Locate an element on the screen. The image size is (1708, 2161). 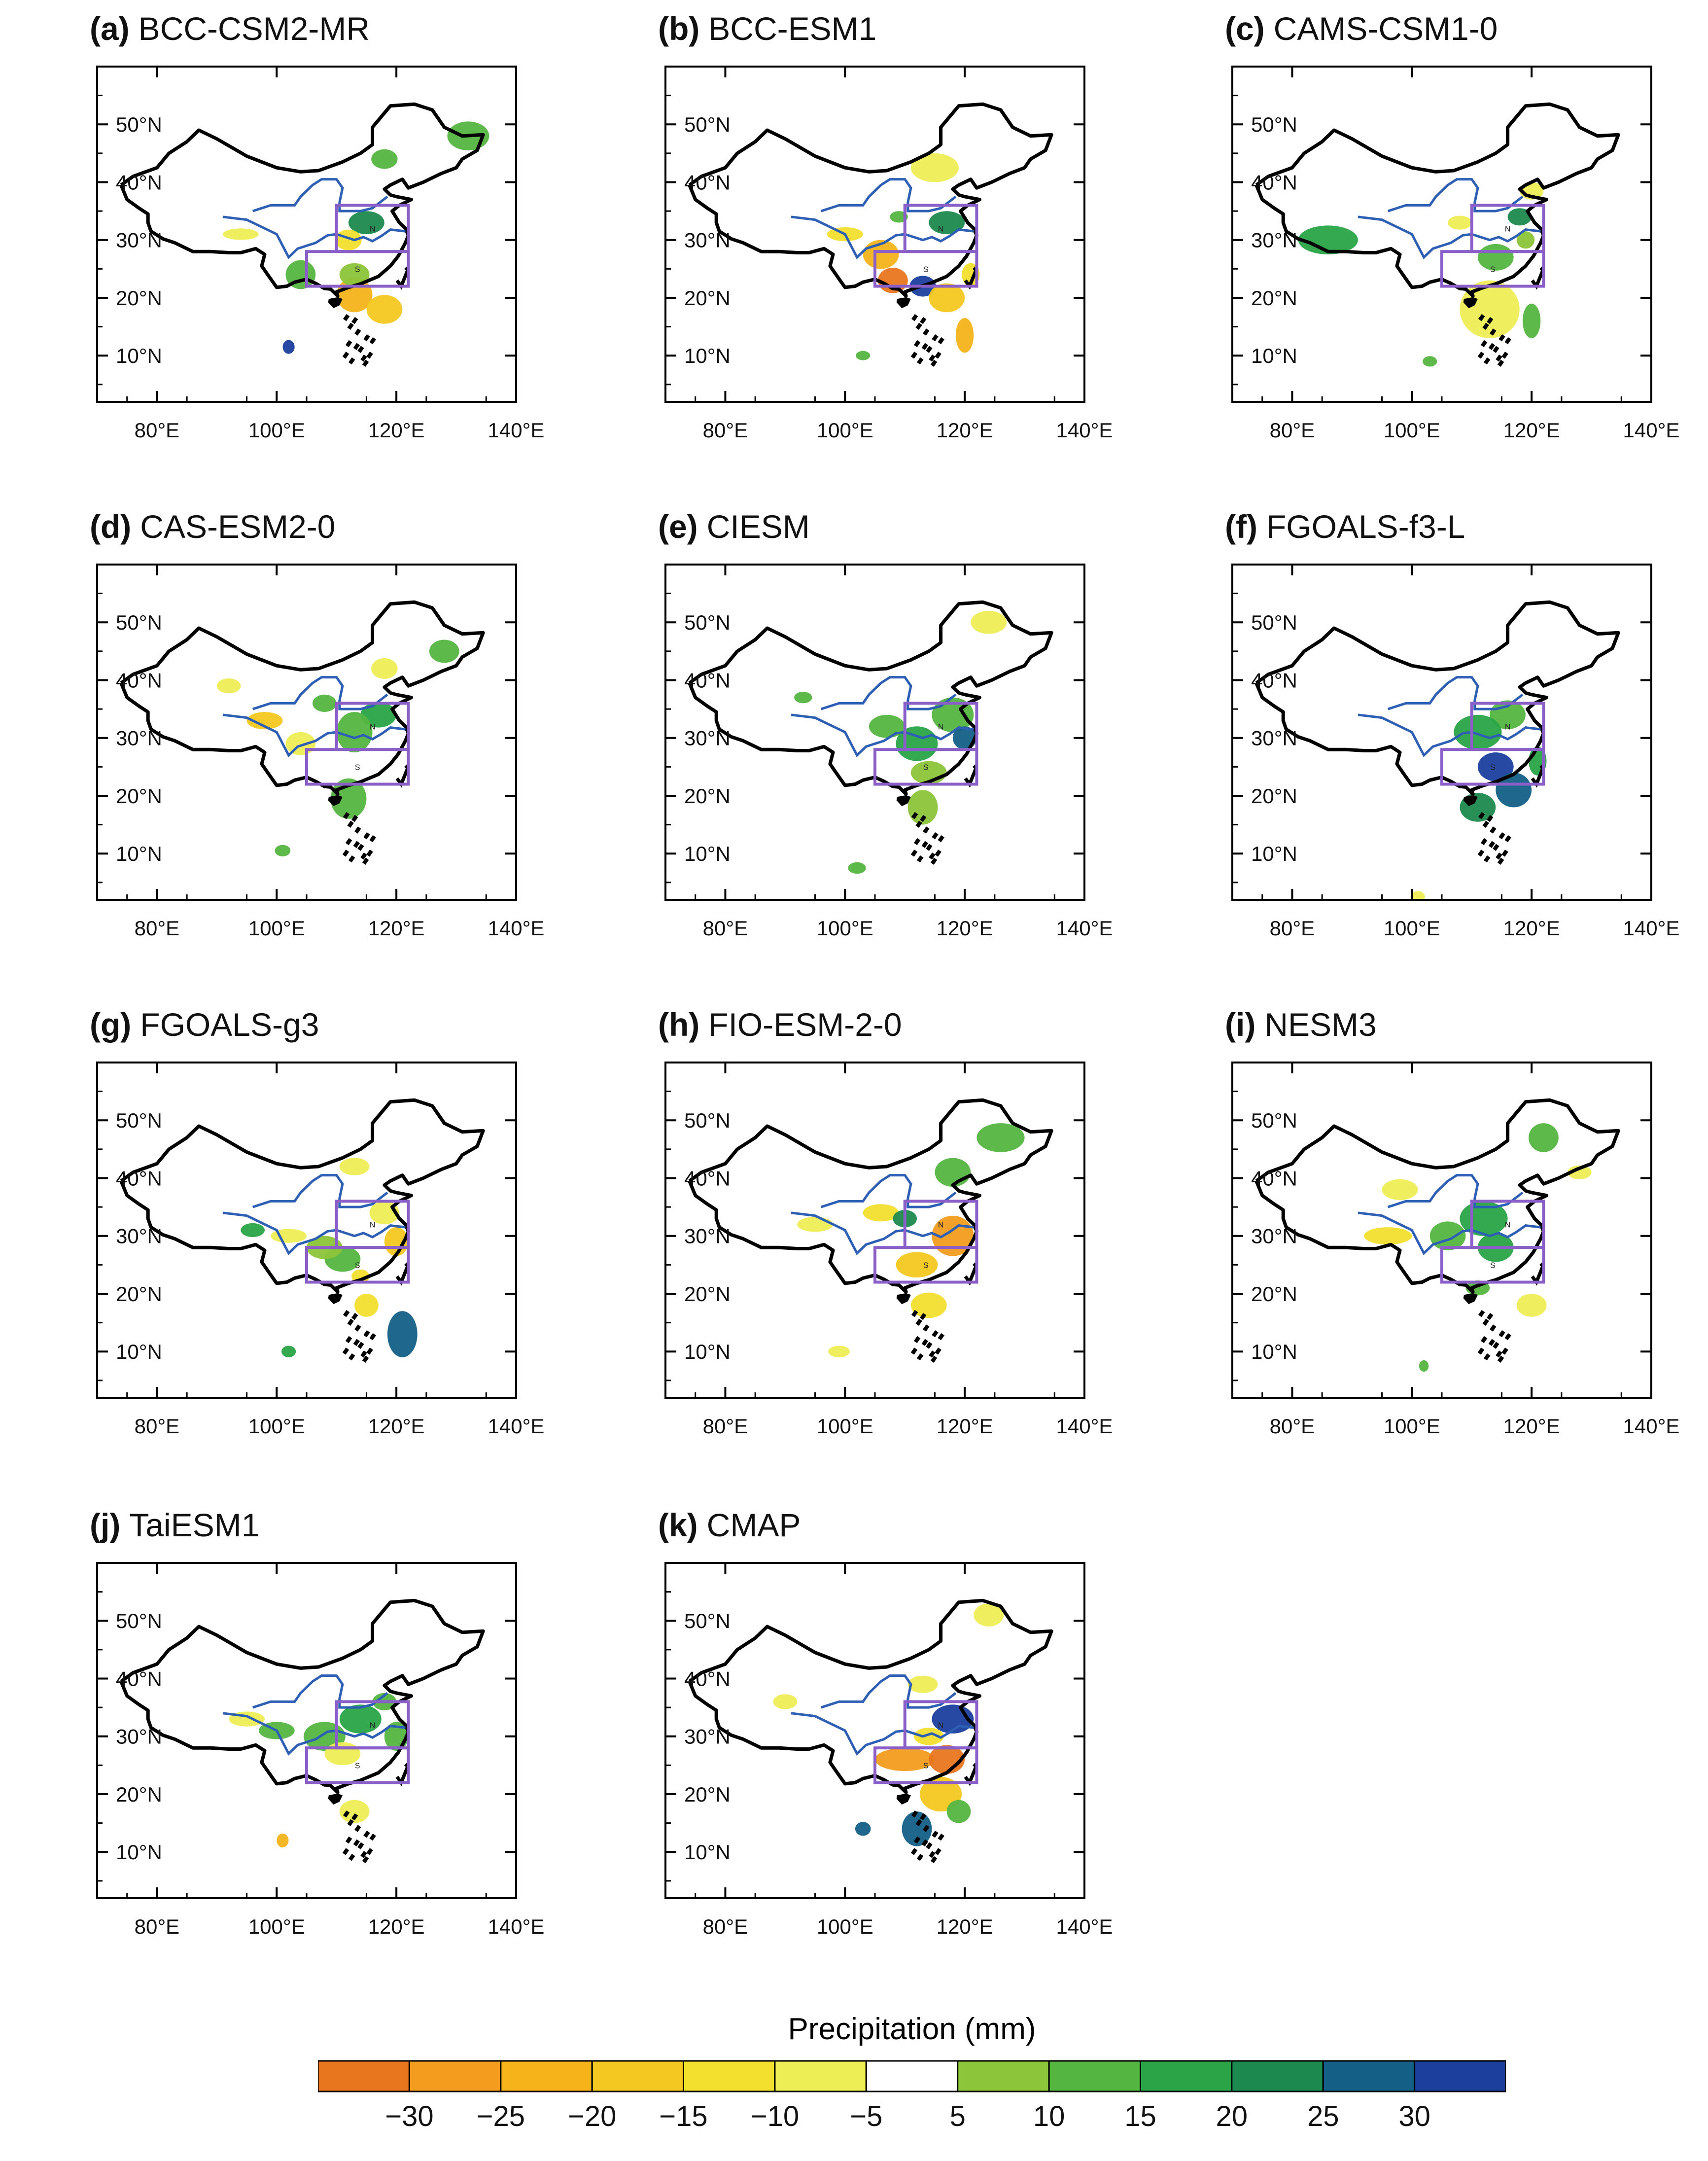
x-tick-label: 80°E is located at coordinates (1293, 928).